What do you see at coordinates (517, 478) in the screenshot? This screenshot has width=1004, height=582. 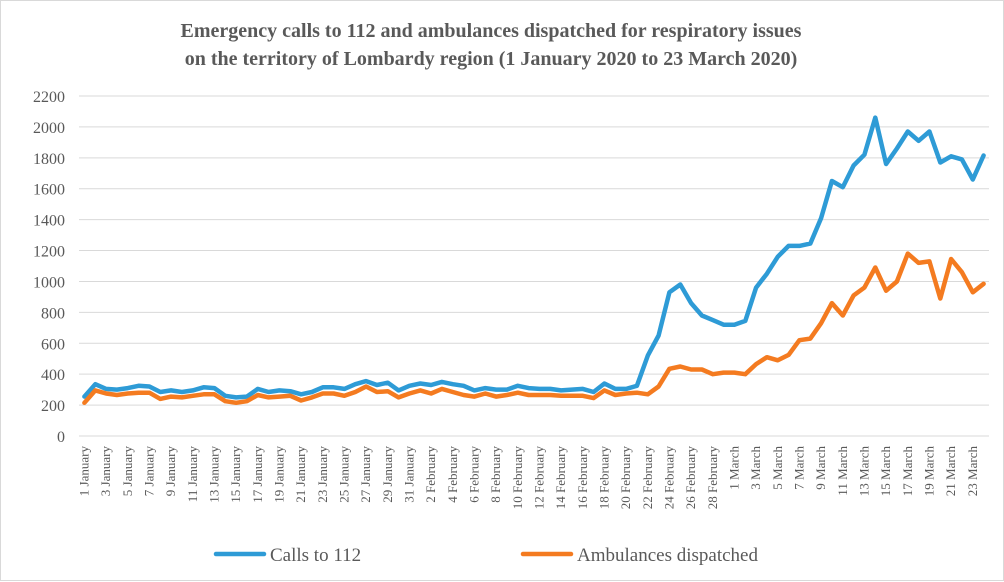 I see `x-tick-label: 10 February` at bounding box center [517, 478].